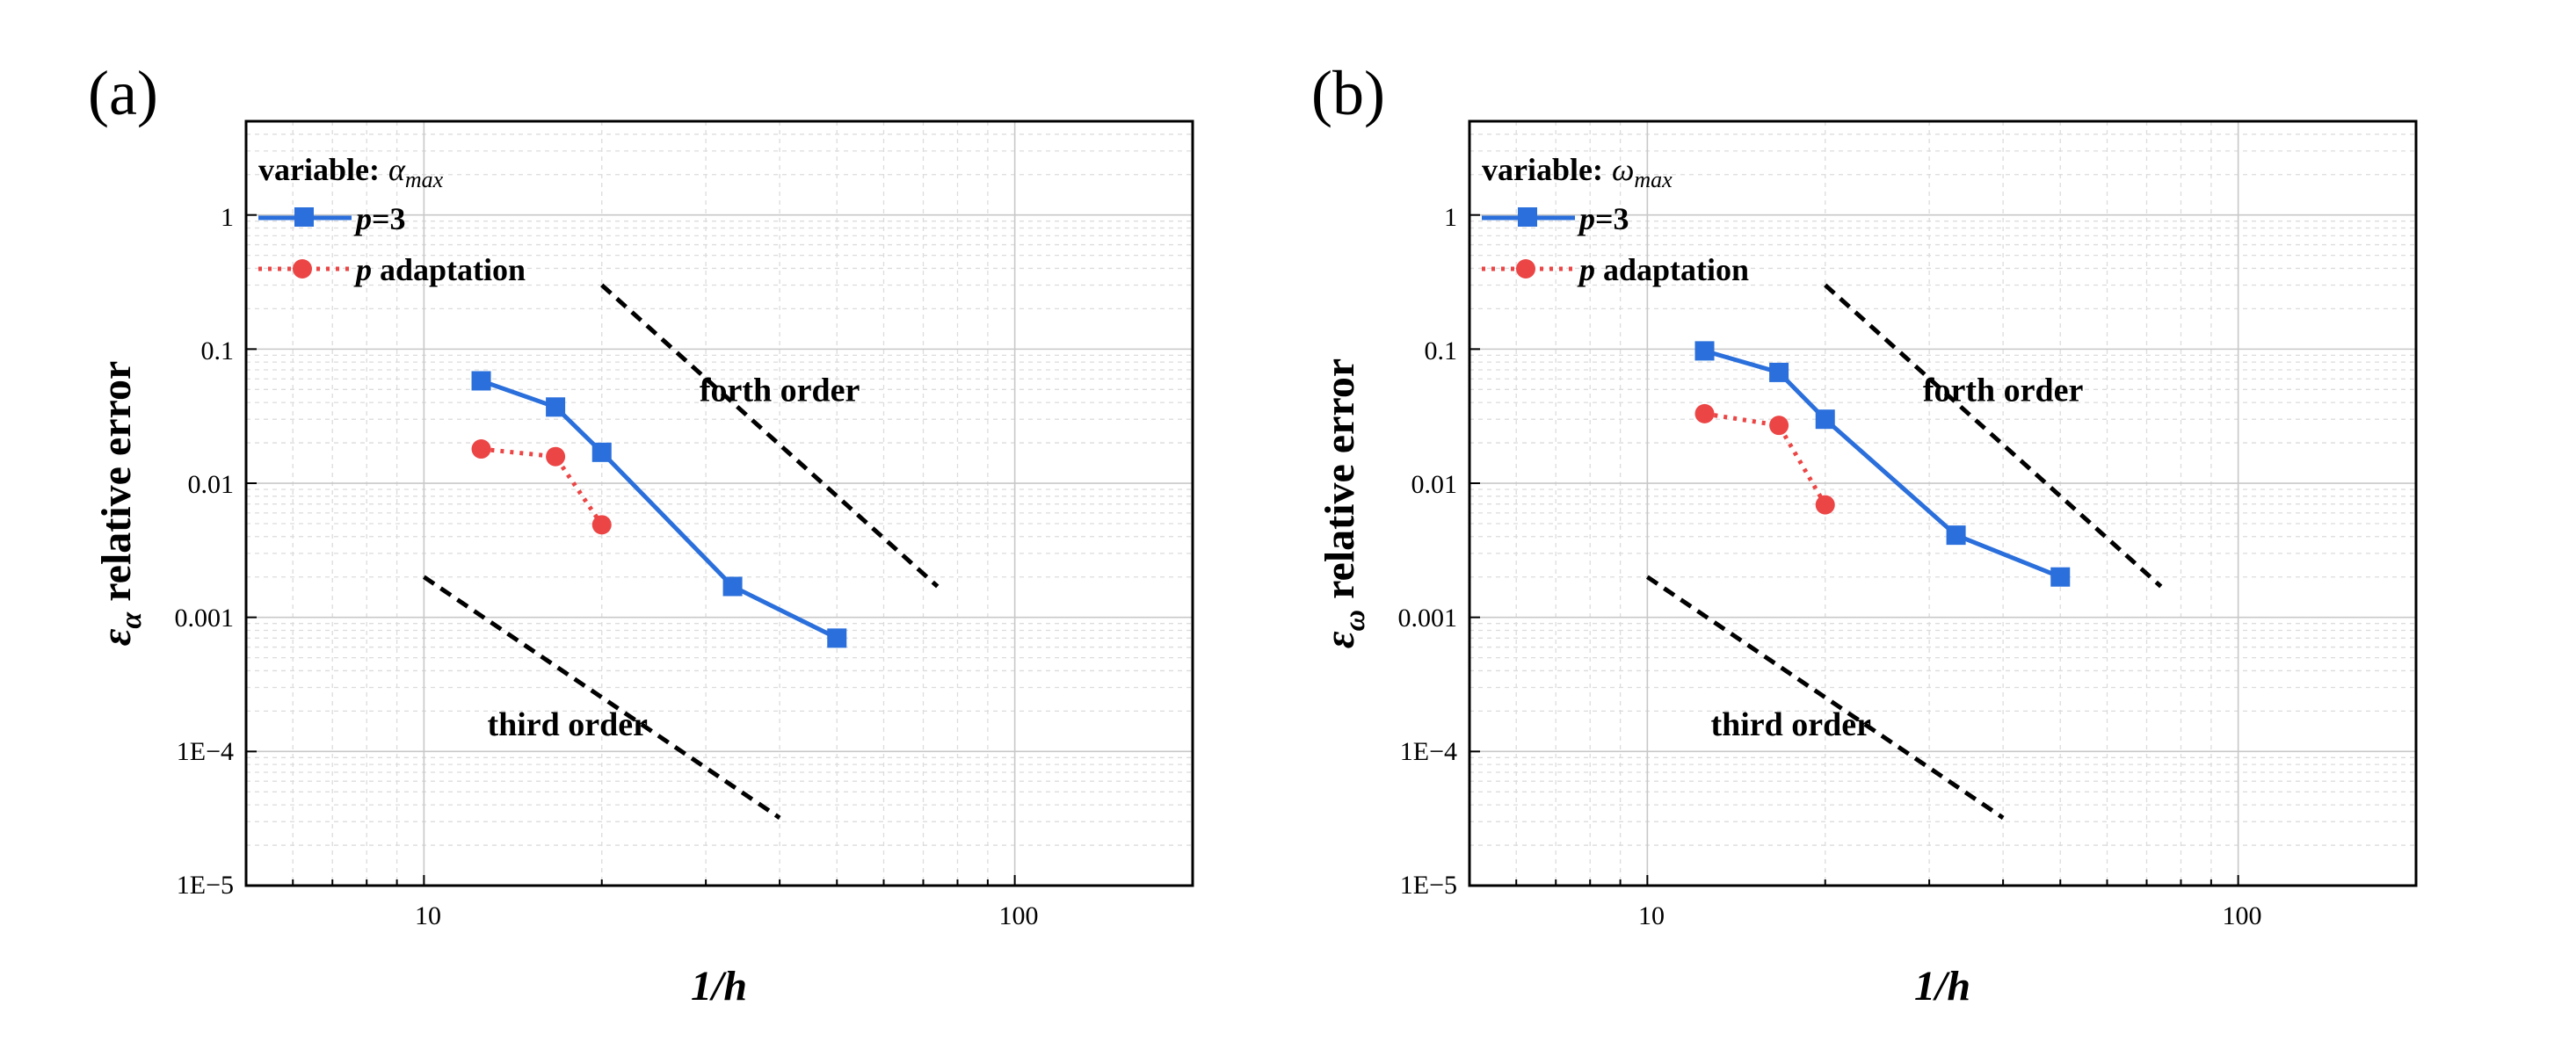 The width and height of the screenshot is (2576, 1049). Describe the element at coordinates (302, 269) in the screenshot. I see `panel-a-legend-marker-circle` at that location.